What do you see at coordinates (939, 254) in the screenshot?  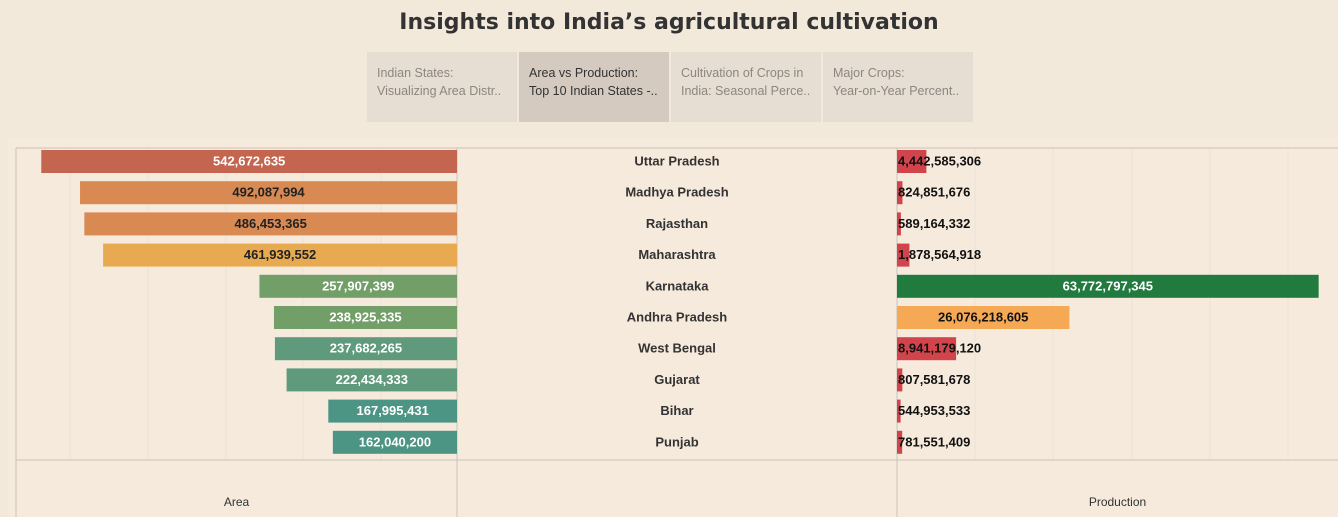 I see `production-bar-label: 1,878,564,918` at bounding box center [939, 254].